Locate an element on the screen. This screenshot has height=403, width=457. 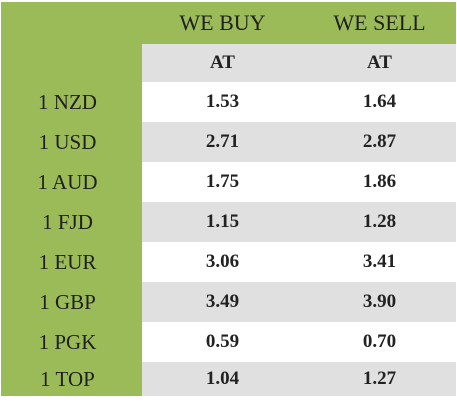
table-row: 1 NZD 1.53 1.64 is located at coordinates (228, 102).